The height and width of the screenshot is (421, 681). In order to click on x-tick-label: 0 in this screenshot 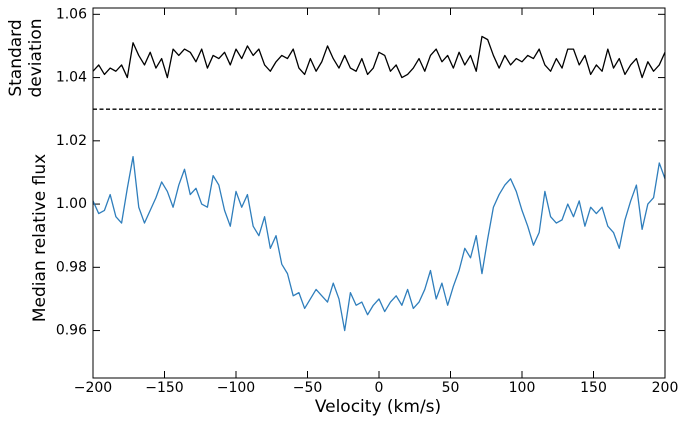, I will do `click(379, 388)`.